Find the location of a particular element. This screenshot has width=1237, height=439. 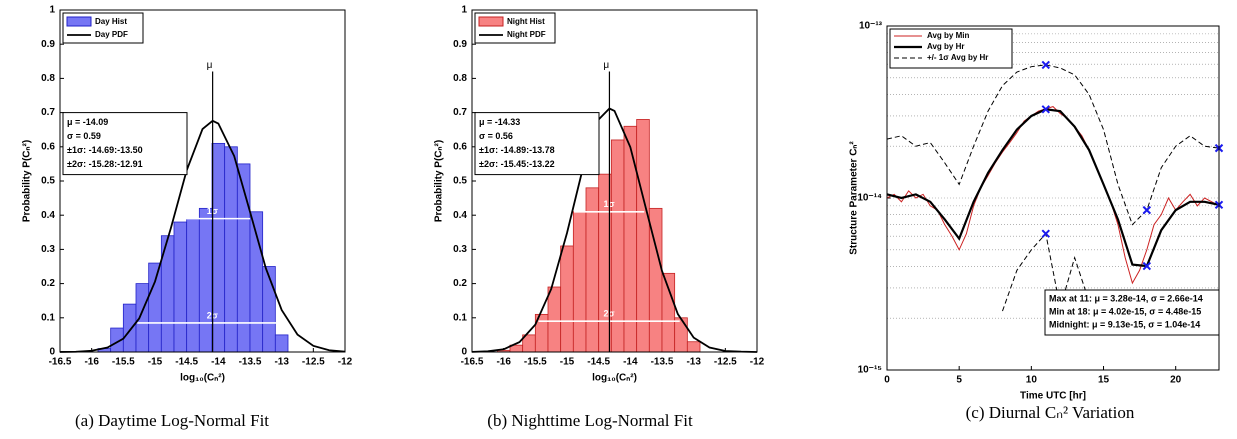

x-tick-label: 20 is located at coordinates (1176, 380).